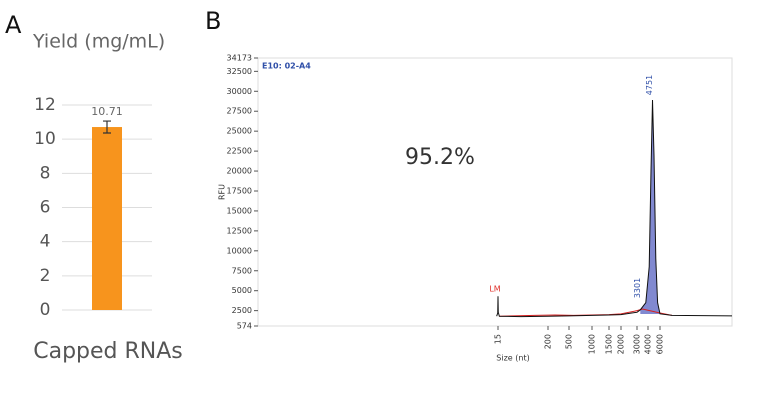 This screenshot has width=764, height=408. I want to click on error-bar, so click(107, 127).